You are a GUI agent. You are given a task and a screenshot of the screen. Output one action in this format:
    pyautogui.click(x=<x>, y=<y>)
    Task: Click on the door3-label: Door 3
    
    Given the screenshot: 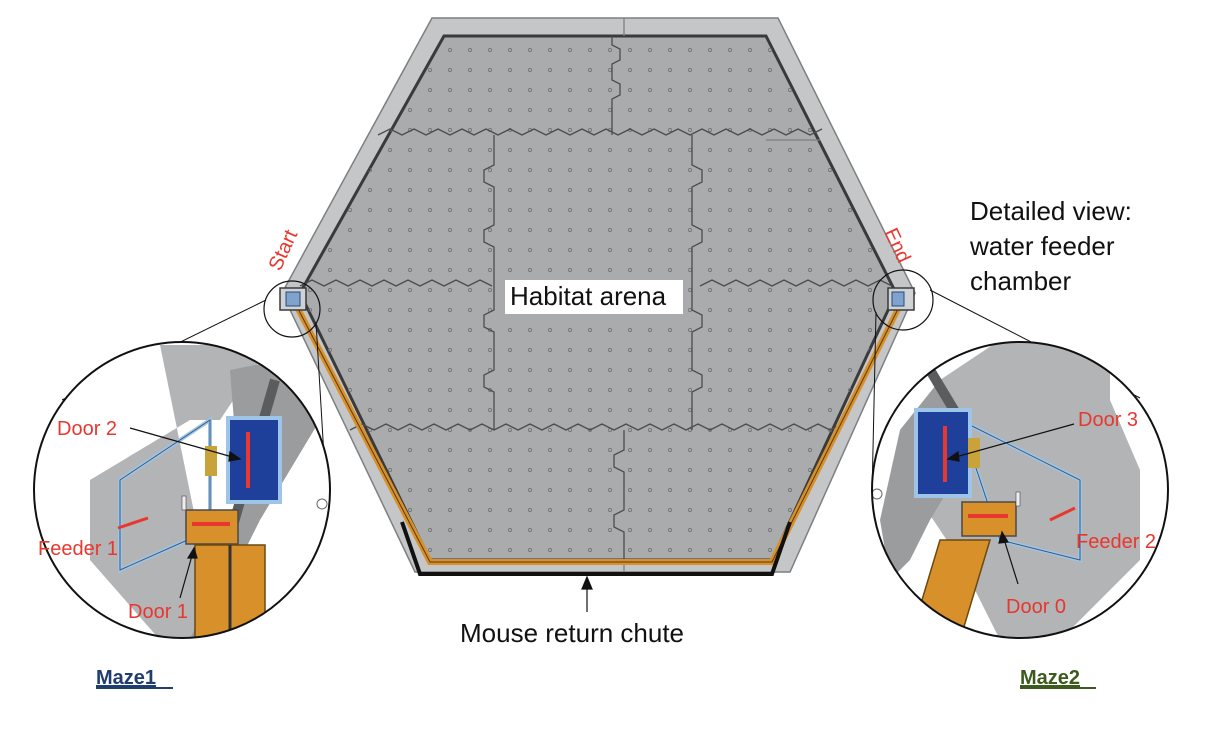 What is the action you would take?
    pyautogui.click(x=1108, y=420)
    